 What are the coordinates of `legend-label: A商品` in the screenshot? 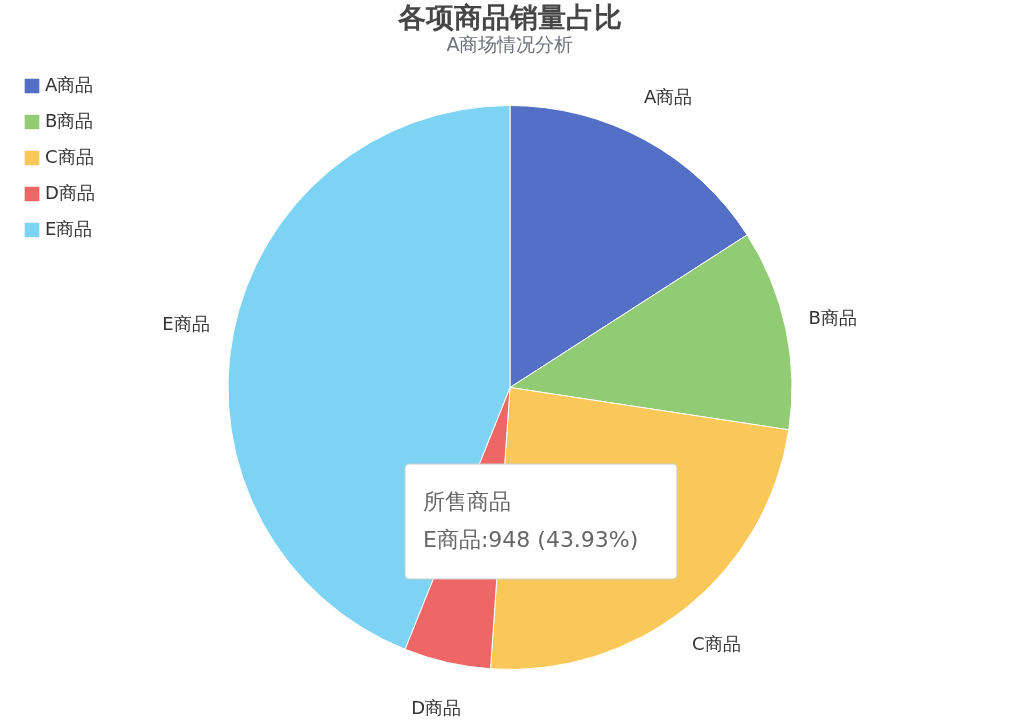 It's located at (69, 84).